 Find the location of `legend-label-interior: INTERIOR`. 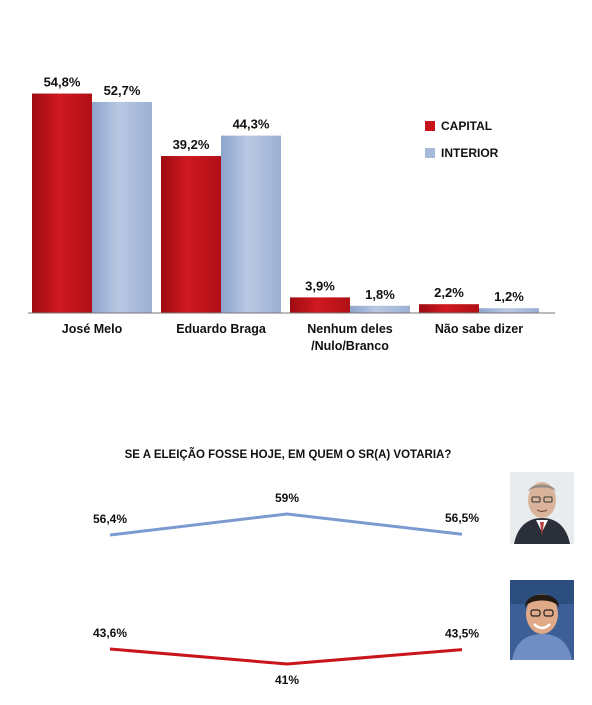

legend-label-interior: INTERIOR is located at coordinates (470, 153).